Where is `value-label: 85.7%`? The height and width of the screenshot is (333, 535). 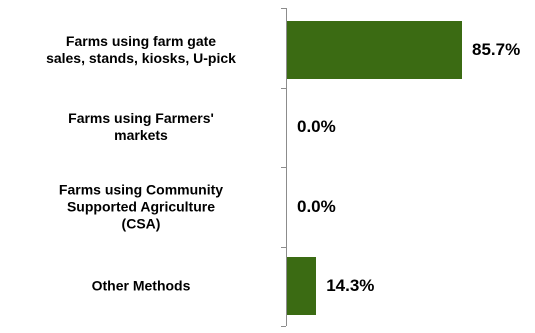
value-label: 85.7% is located at coordinates (496, 49).